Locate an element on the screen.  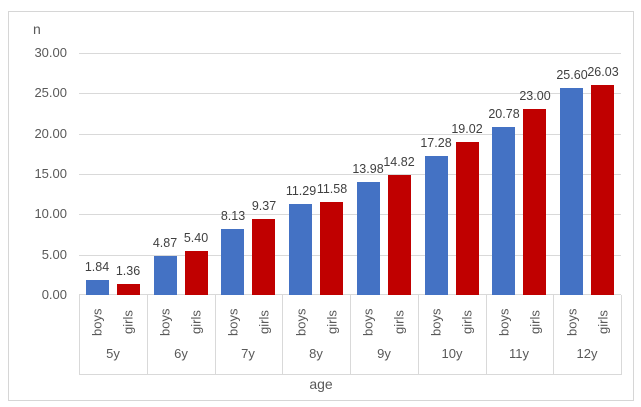
value-label-boys-8y: 11.29 is located at coordinates (301, 191).